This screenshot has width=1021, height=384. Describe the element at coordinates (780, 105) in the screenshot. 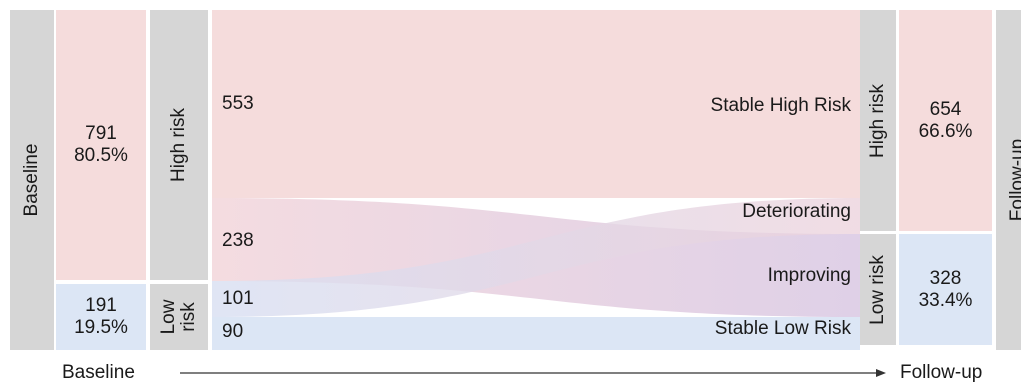

I see `flow-name-stable-high: Stable High Risk` at that location.